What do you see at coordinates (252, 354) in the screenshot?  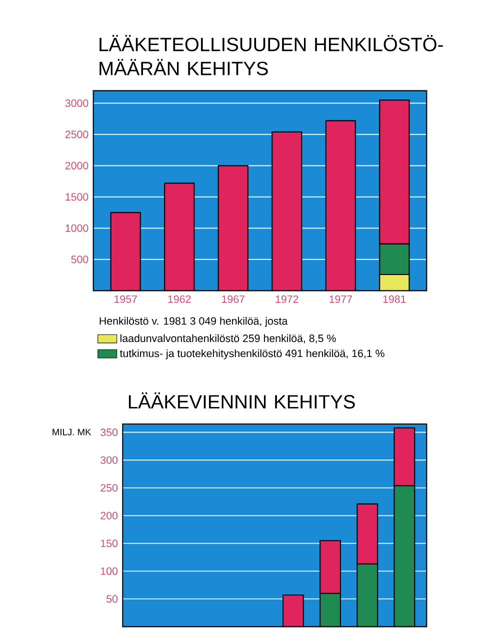 I see `legend-label: tutkimus- ja tuotekehityshenkilöstö 491 henkilöä, 16,1 %` at bounding box center [252, 354].